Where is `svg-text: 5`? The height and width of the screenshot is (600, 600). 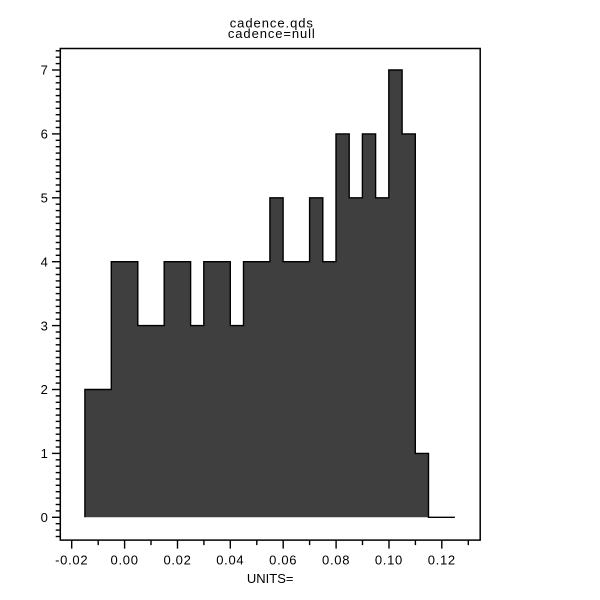
svg-text: 5 is located at coordinates (44, 198).